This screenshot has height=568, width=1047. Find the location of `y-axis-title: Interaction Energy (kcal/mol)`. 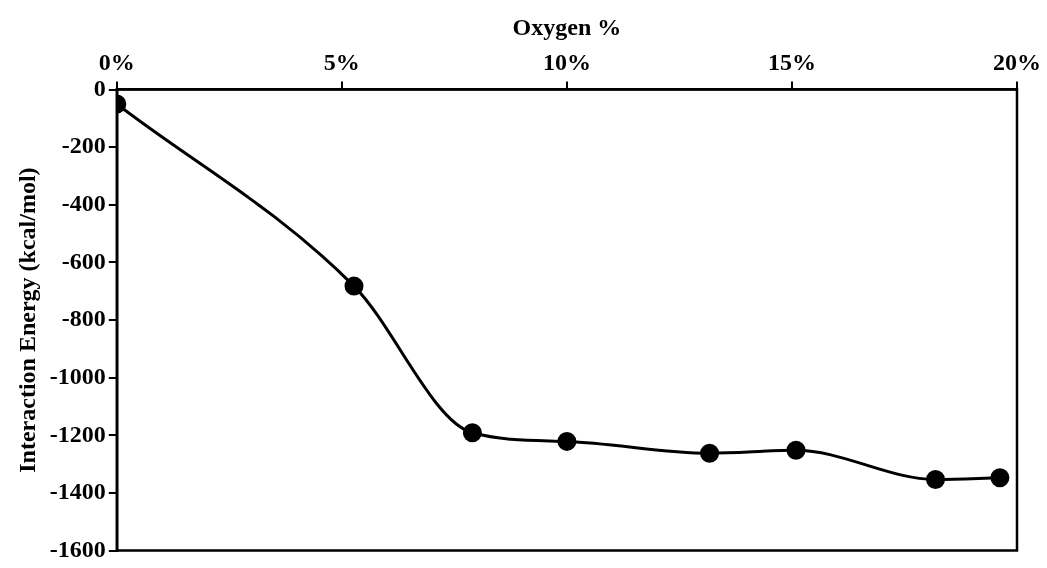

y-axis-title: Interaction Energy (kcal/mol) is located at coordinates (26, 320).